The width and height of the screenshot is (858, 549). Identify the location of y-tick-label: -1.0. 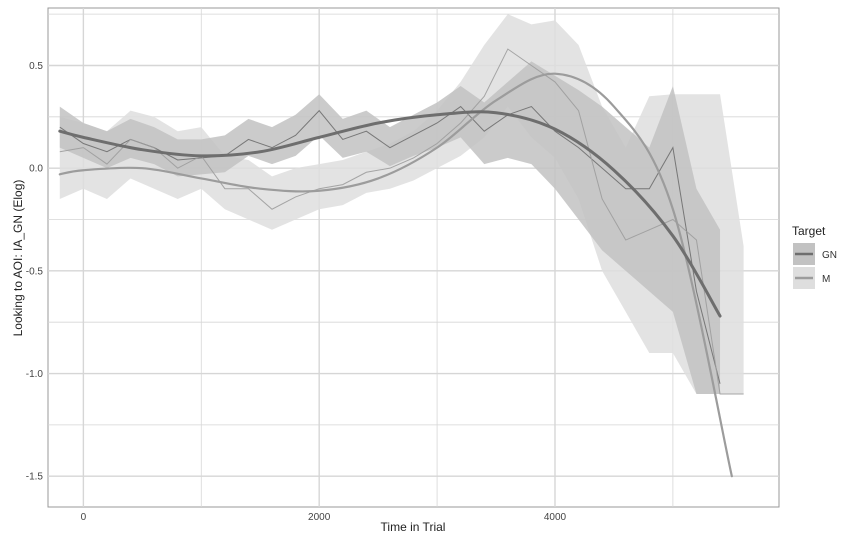
(35, 374).